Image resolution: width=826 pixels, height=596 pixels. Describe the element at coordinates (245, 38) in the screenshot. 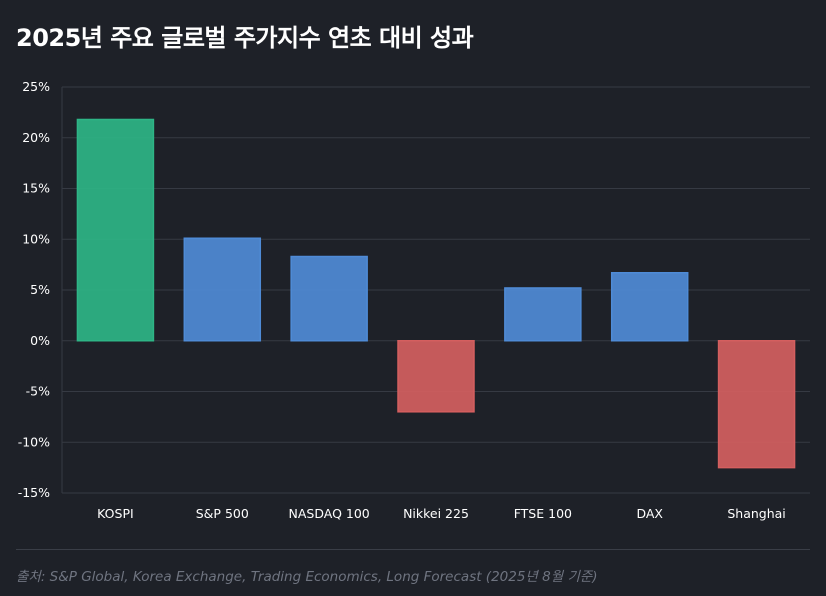

I see `chart-title: 2025년 주요 글로벌 주가지수 연초 대비 성과` at that location.